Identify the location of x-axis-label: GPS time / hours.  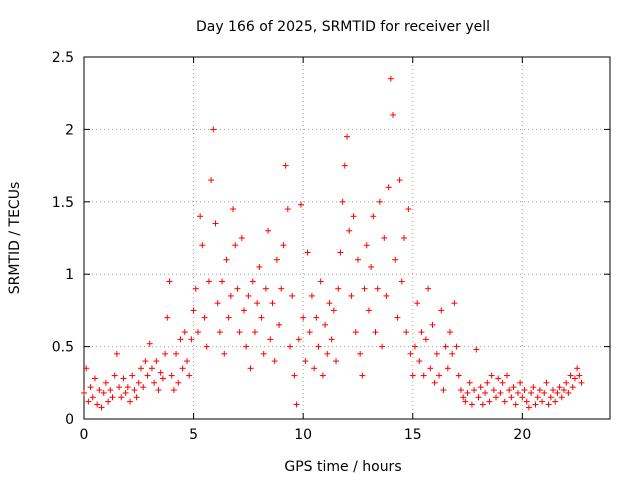
(342, 467).